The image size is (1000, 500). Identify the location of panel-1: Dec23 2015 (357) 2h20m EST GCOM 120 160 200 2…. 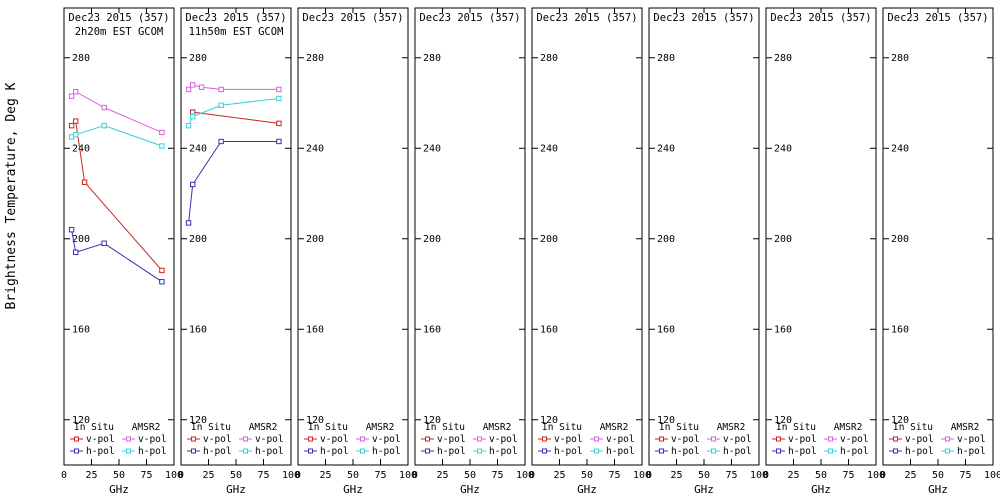
(122, 251).